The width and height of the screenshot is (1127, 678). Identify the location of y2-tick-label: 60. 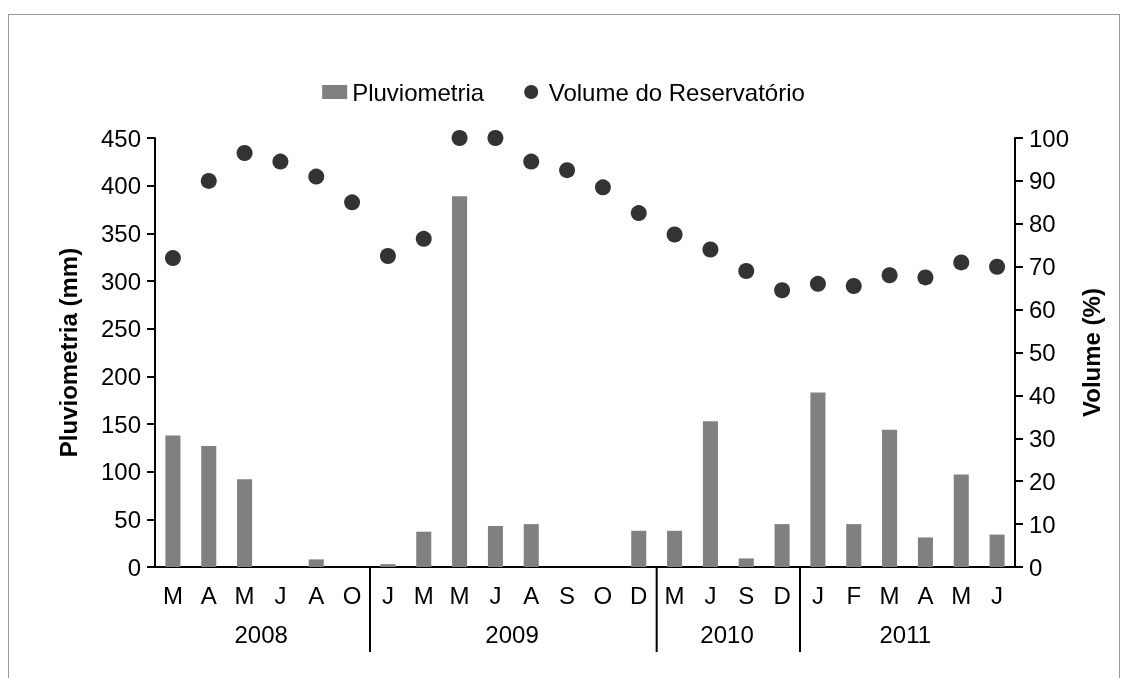
(1042, 310).